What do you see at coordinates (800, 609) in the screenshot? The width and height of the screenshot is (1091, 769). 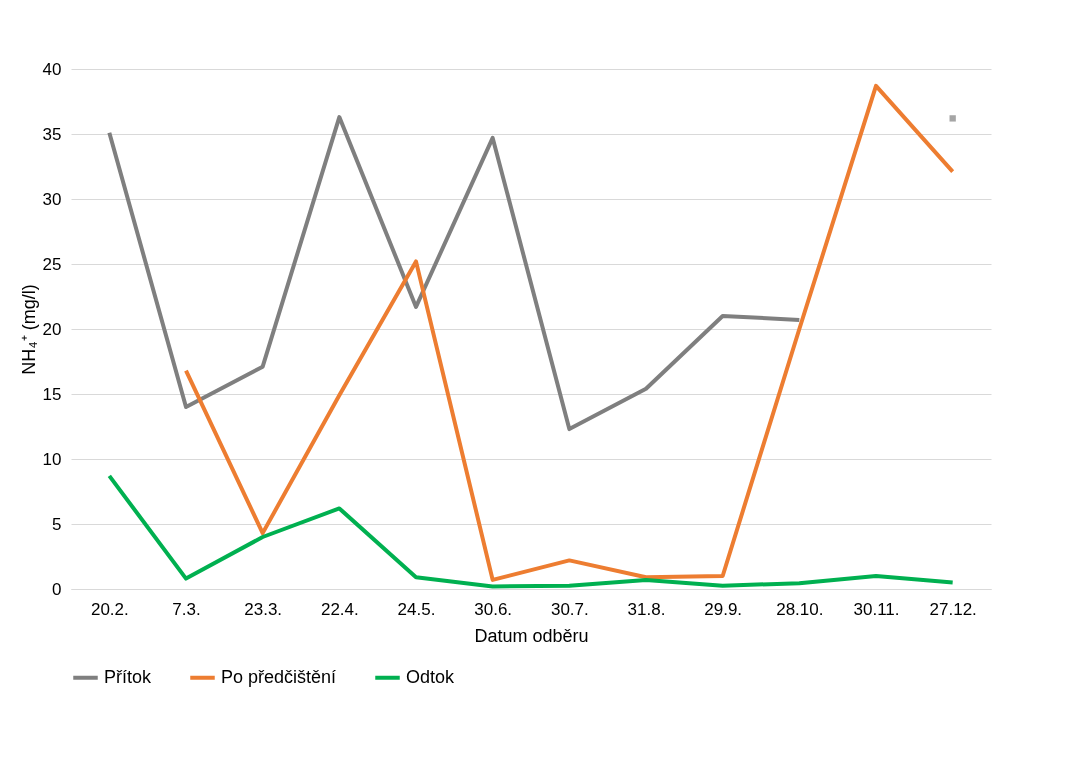 I see `x-tick-label: 28.10.` at bounding box center [800, 609].